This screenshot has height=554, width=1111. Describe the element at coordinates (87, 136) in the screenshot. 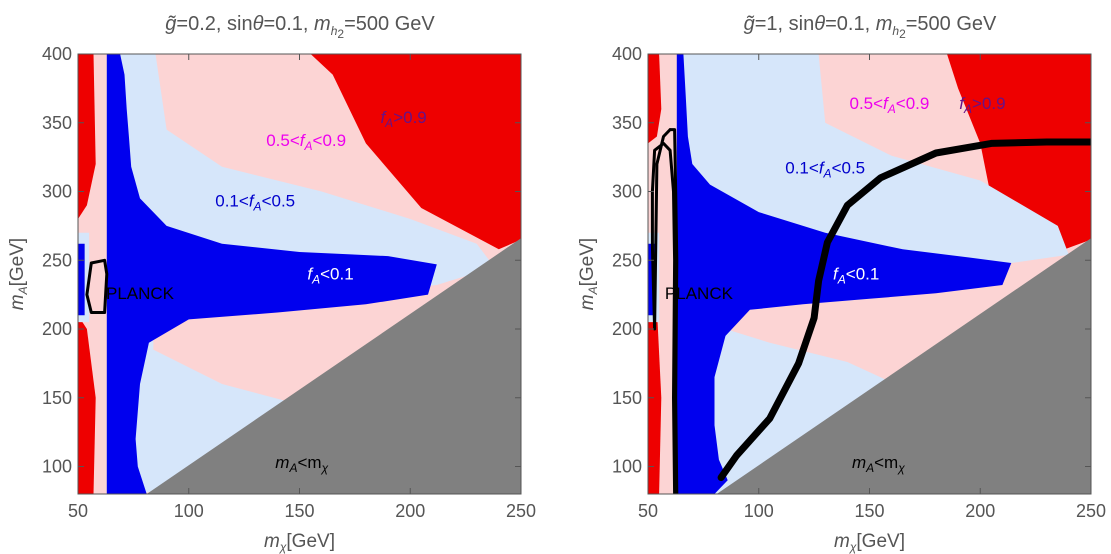

I see `region-fa-gt-09-left-top` at that location.